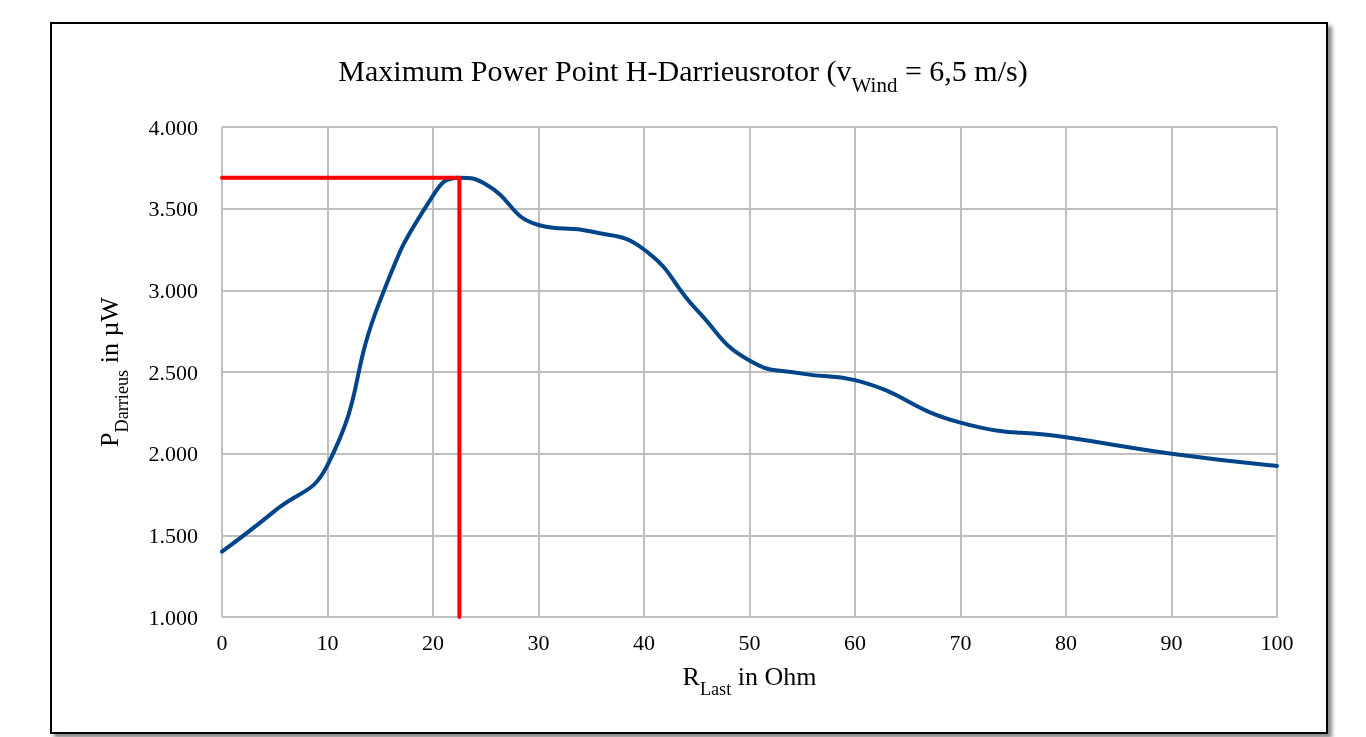 This screenshot has height=737, width=1366. What do you see at coordinates (749, 642) in the screenshot?
I see `x-tick-label: 50` at bounding box center [749, 642].